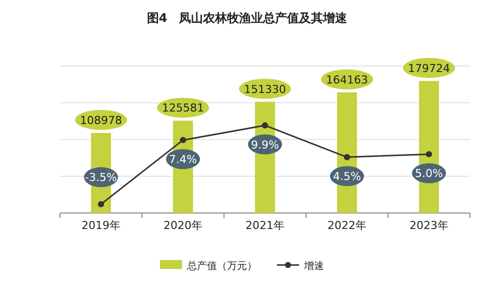 The height and width of the screenshot is (283, 494). Describe the element at coordinates (313, 266) in the screenshot. I see `legend-label: 增速` at that location.